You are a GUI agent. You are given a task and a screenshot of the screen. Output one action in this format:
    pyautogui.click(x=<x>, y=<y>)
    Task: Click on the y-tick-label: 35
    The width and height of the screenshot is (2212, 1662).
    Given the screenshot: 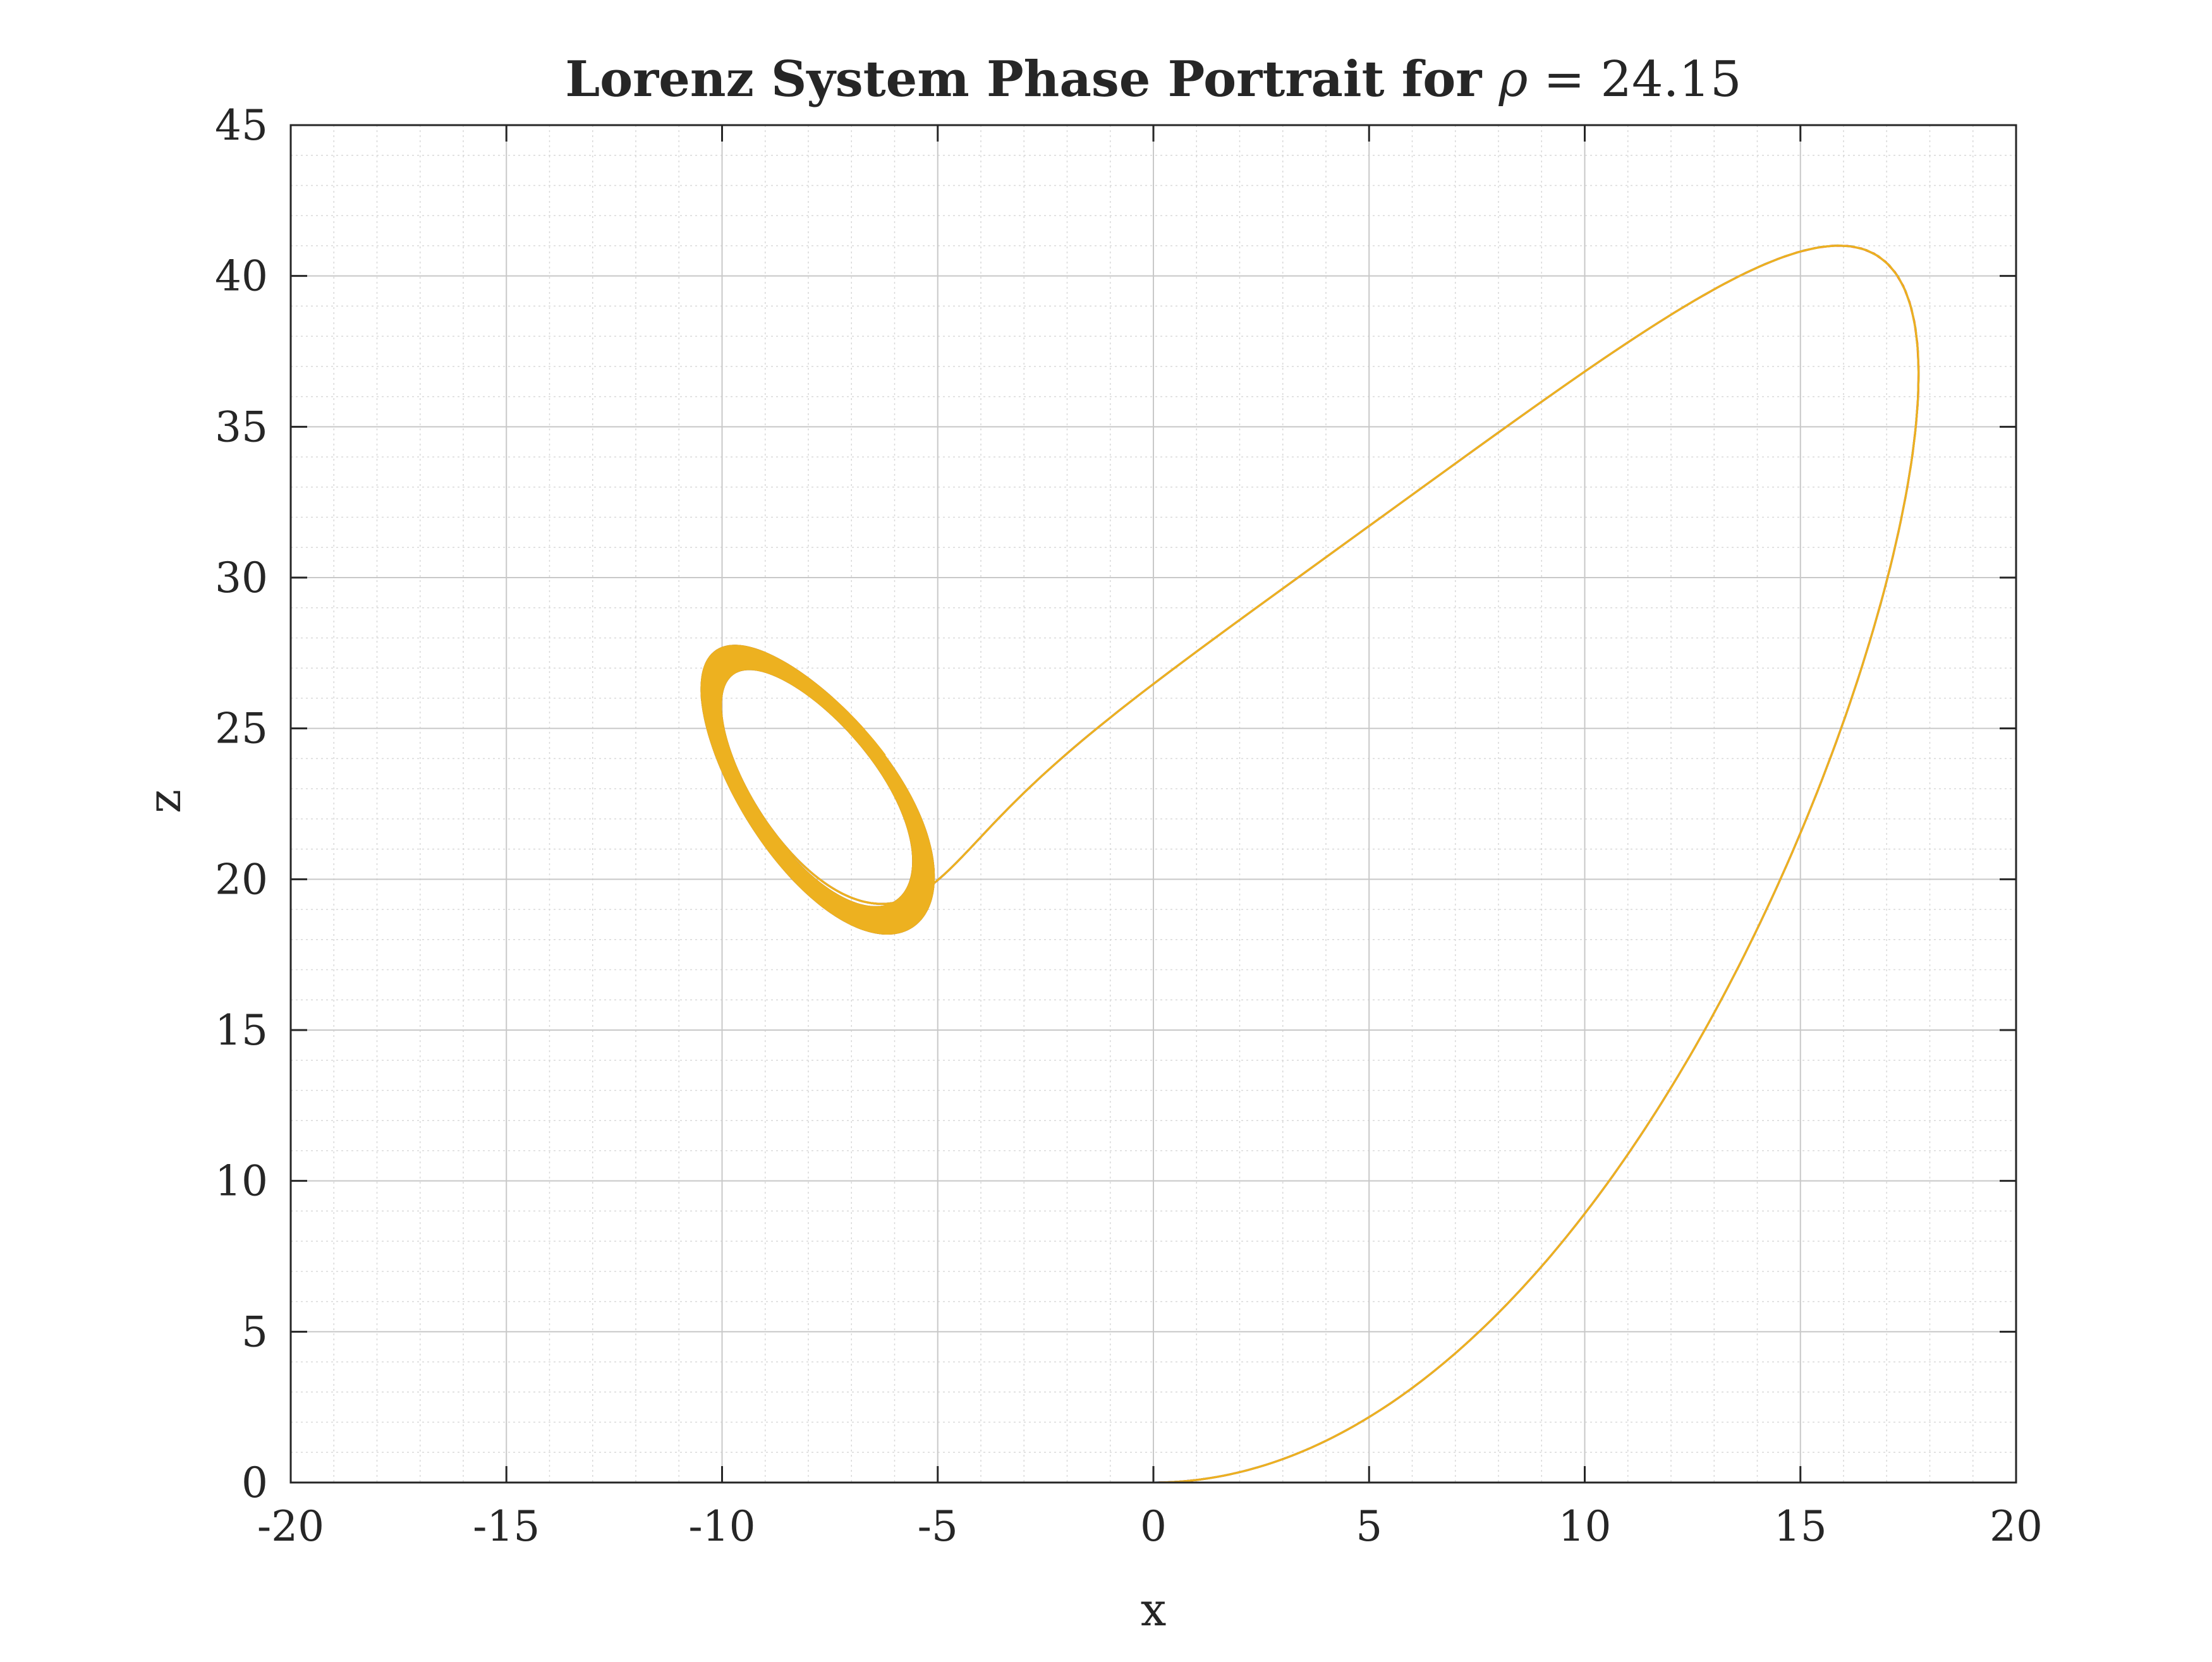 What is the action you would take?
    pyautogui.click(x=241, y=427)
    